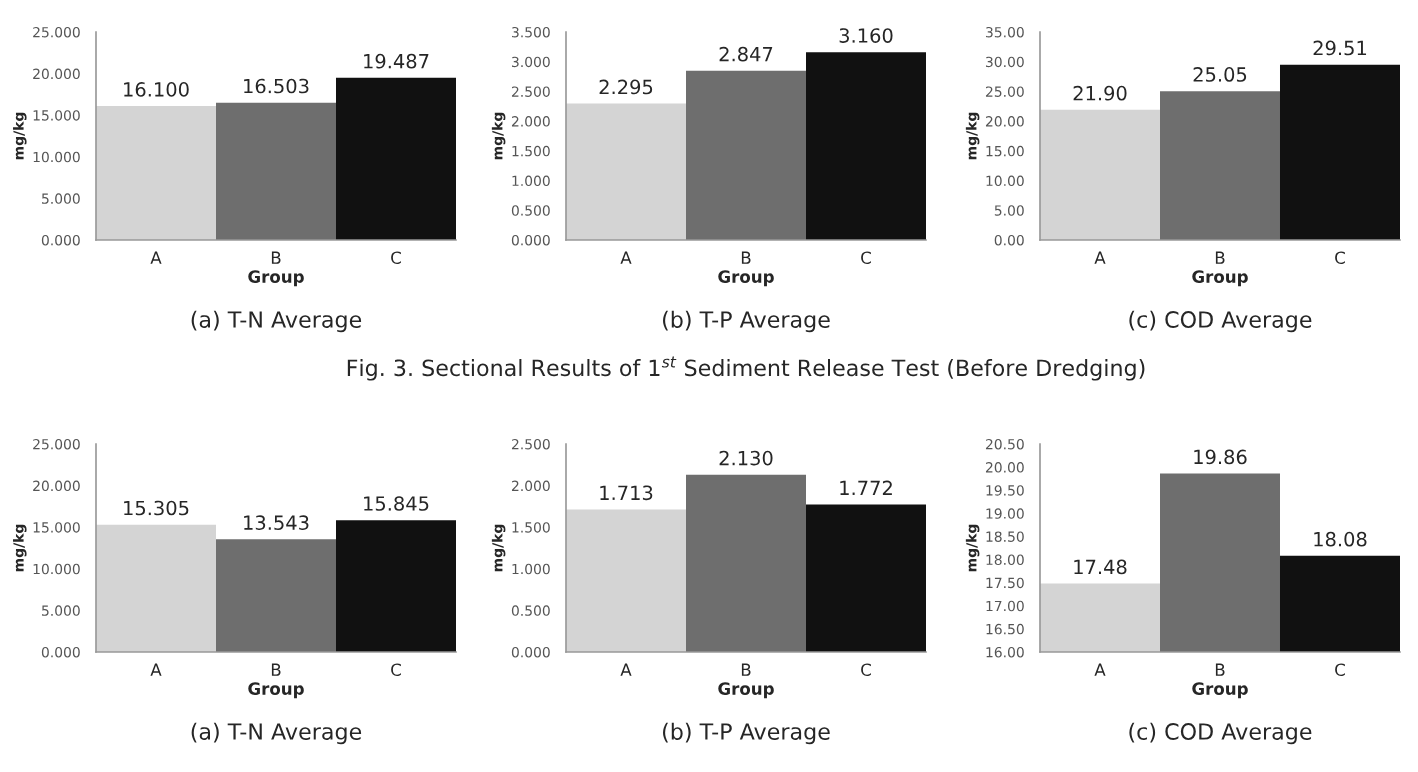 The height and width of the screenshot is (772, 1418). What do you see at coordinates (1100, 567) in the screenshot?
I see `data-label: 17.48` at bounding box center [1100, 567].